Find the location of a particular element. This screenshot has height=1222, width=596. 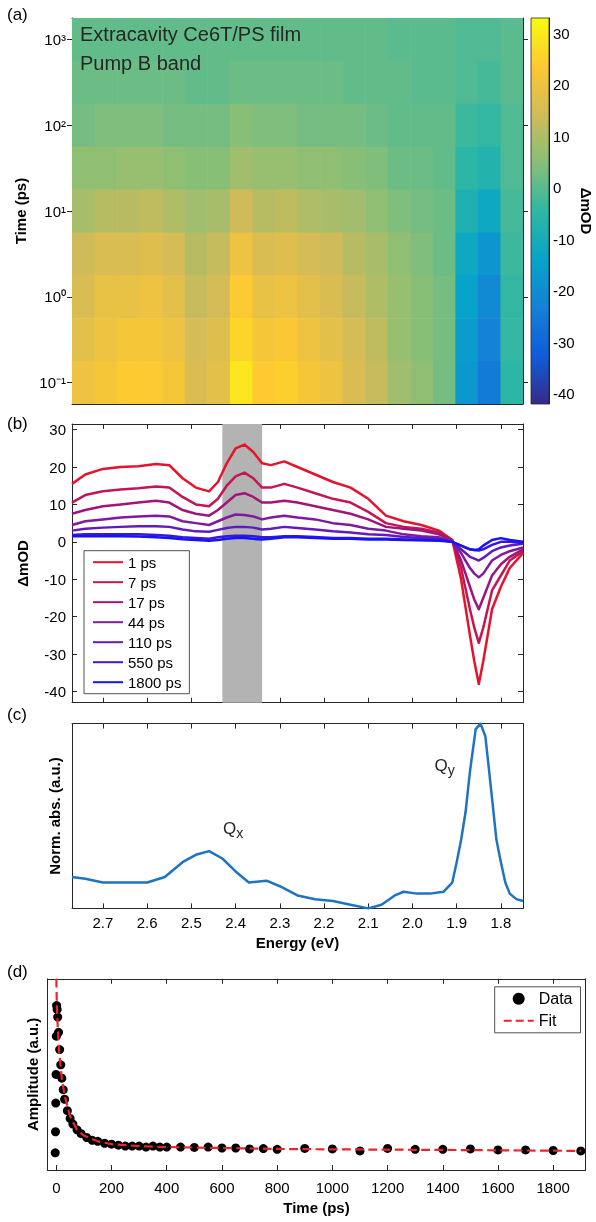

x-tick-label: 1800 is located at coordinates (553, 1187).